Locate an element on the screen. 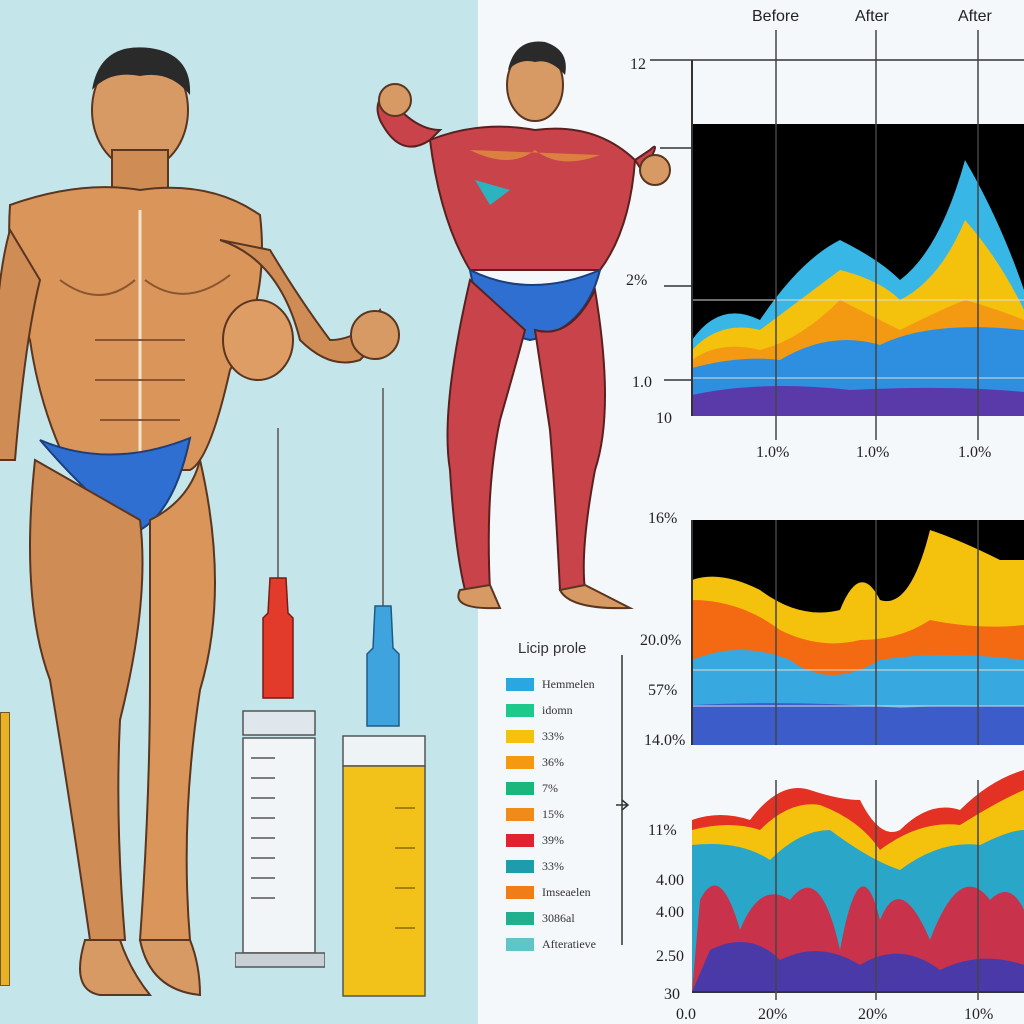  chart3-label-low: 2.50 is located at coordinates (670, 956).